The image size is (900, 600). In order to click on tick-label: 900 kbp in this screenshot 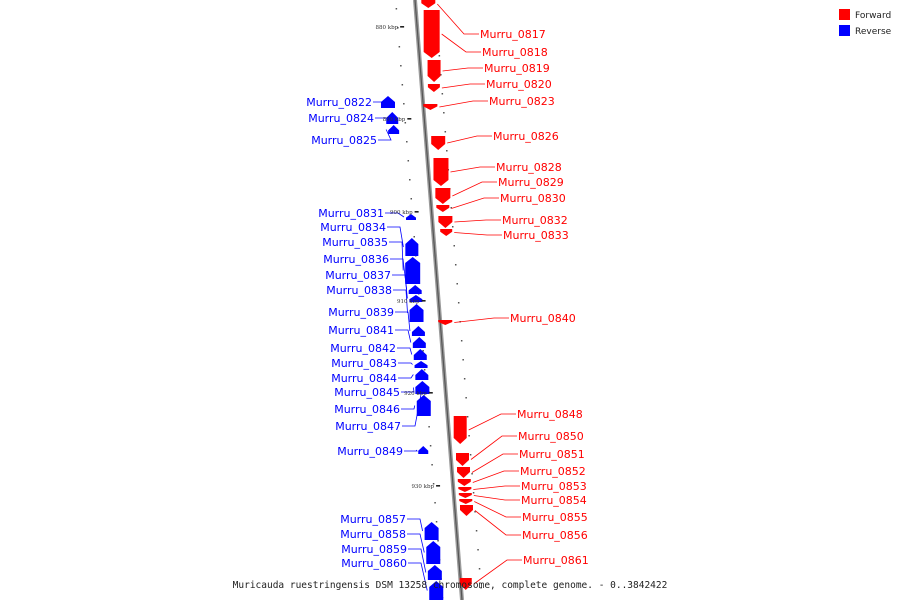, I will do `click(401, 213)`.